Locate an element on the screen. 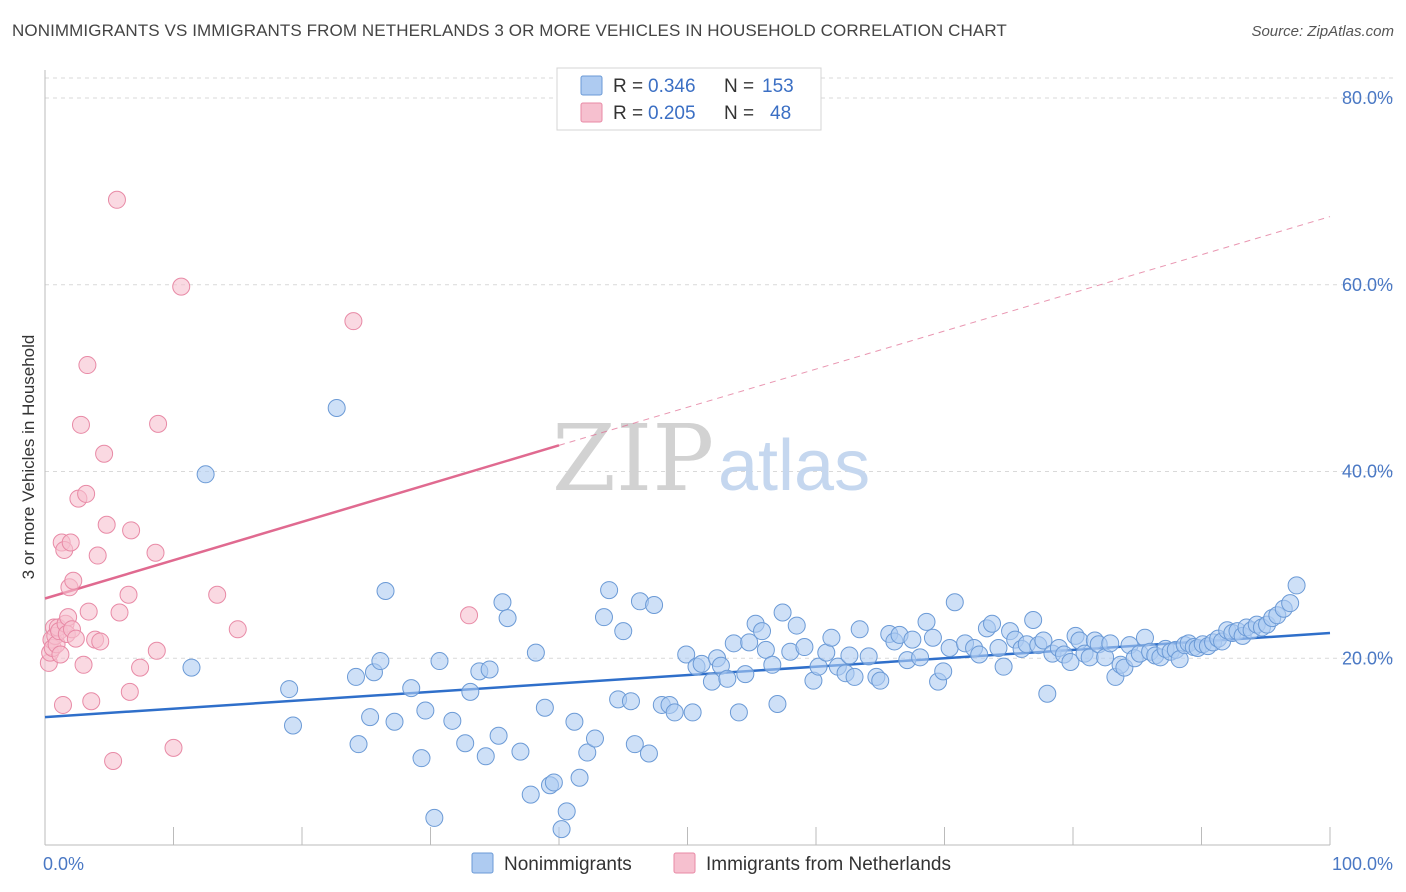 The width and height of the screenshot is (1406, 892). y-tick-label: 60.0% is located at coordinates (1367, 285).